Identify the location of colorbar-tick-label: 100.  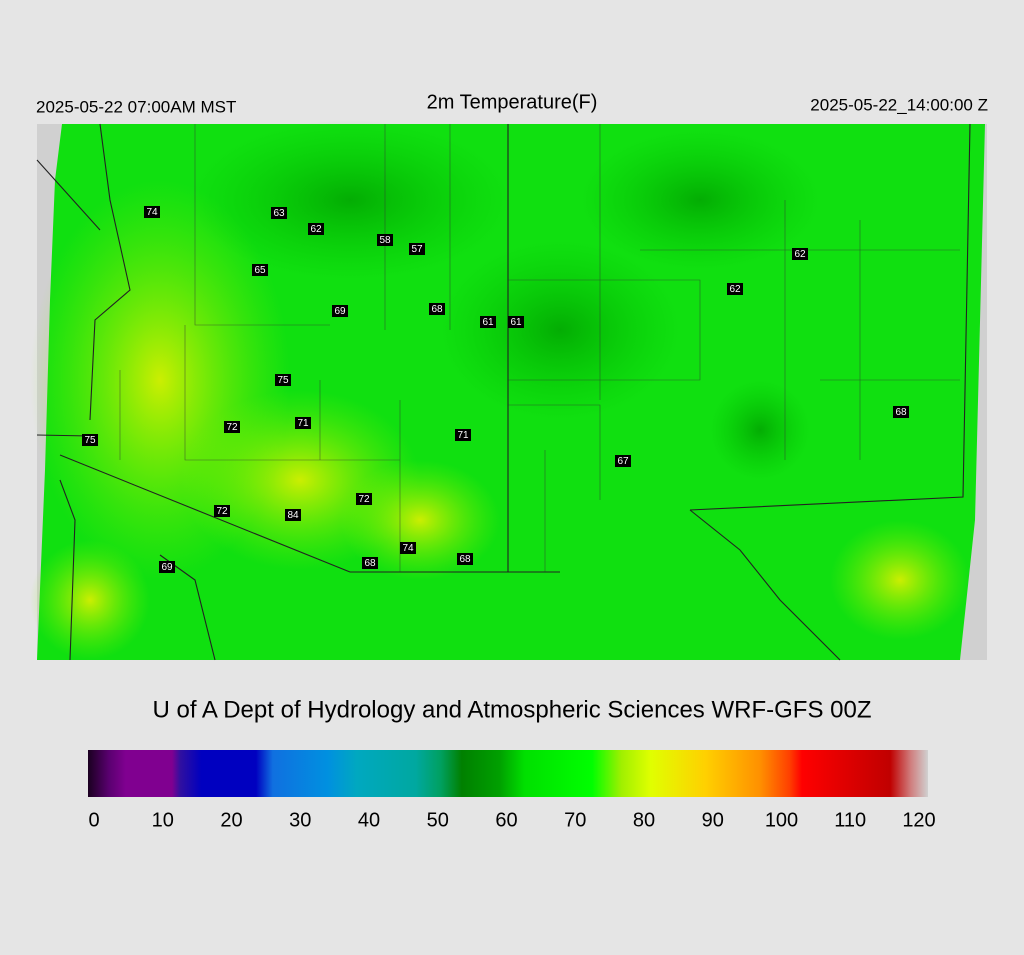
(781, 820).